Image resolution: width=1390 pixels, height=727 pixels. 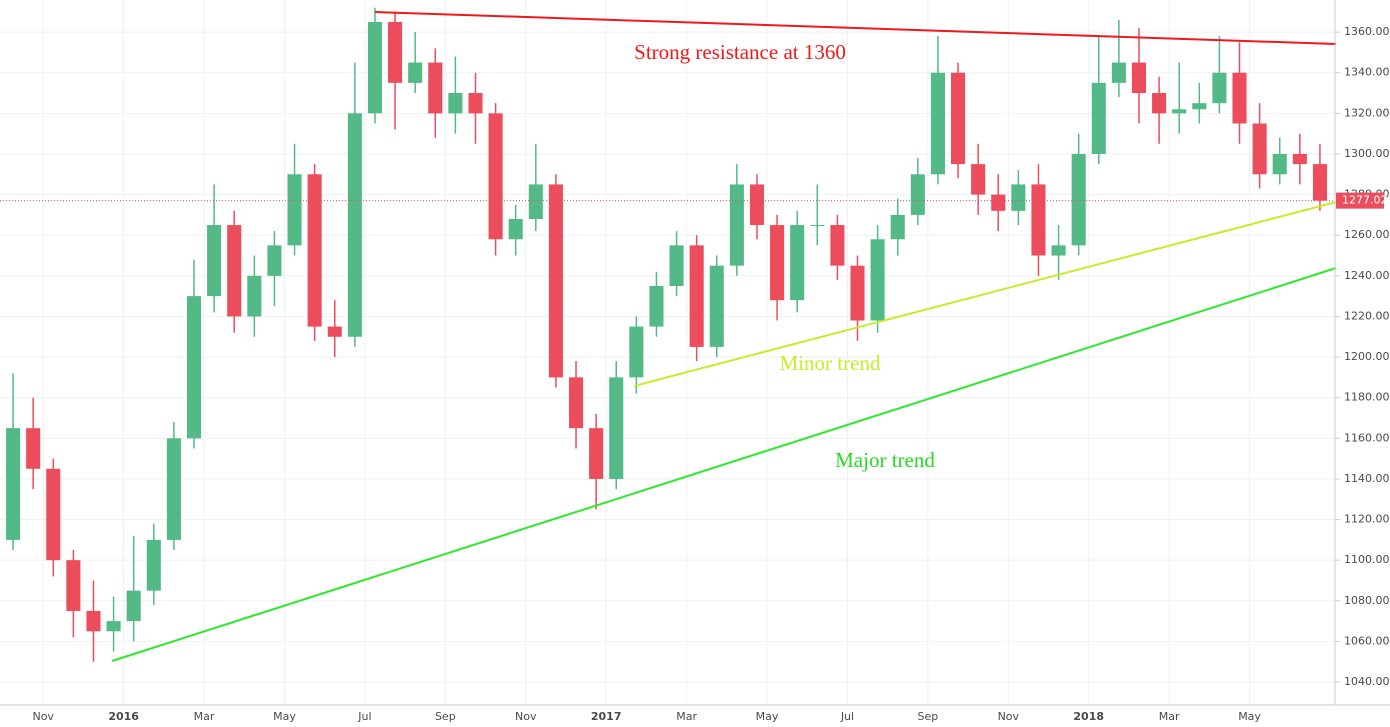 What do you see at coordinates (885, 460) in the screenshot?
I see `annotation: Major trend` at bounding box center [885, 460].